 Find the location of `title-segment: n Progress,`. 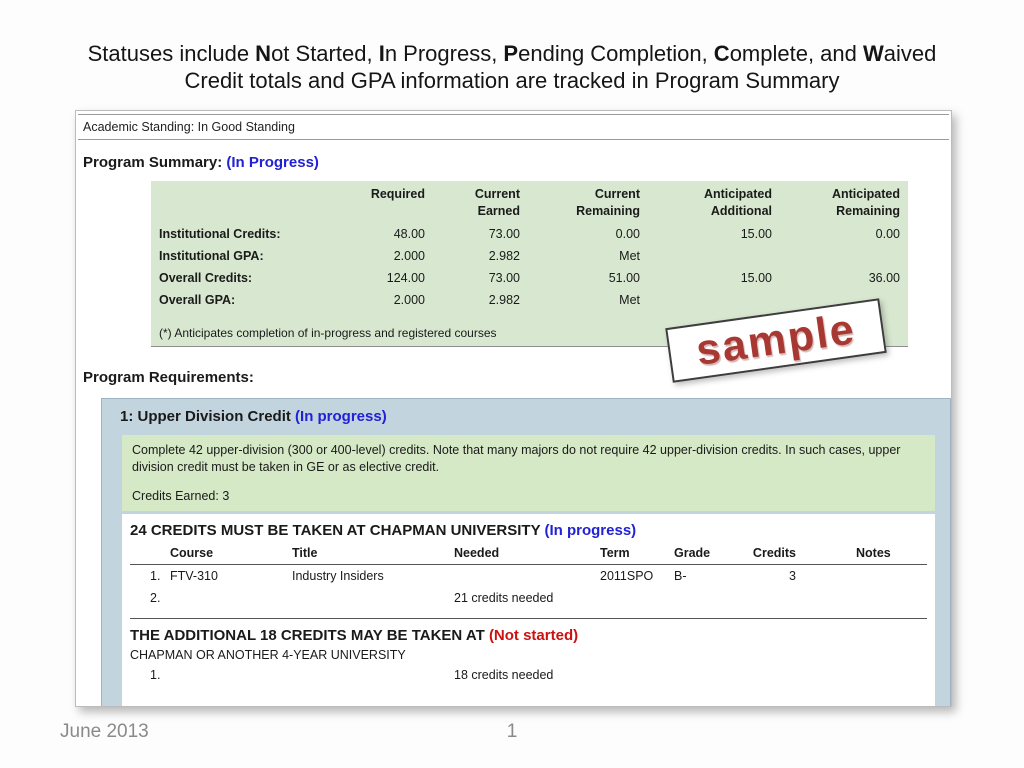

title-segment: n Progress, is located at coordinates (444, 53).